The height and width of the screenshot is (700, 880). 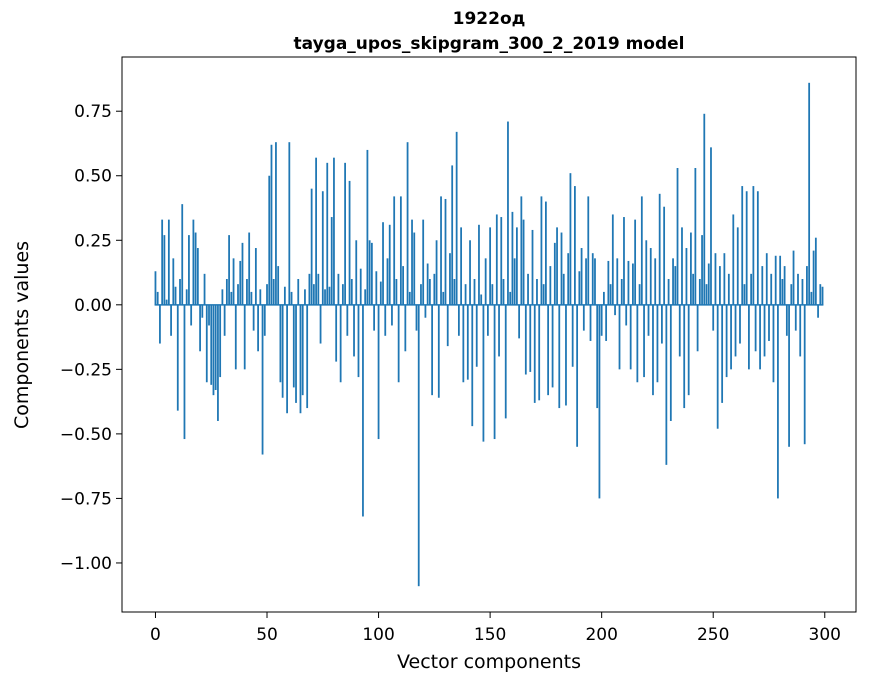 I want to click on y-tick-label: 0.50, so click(x=93, y=177).